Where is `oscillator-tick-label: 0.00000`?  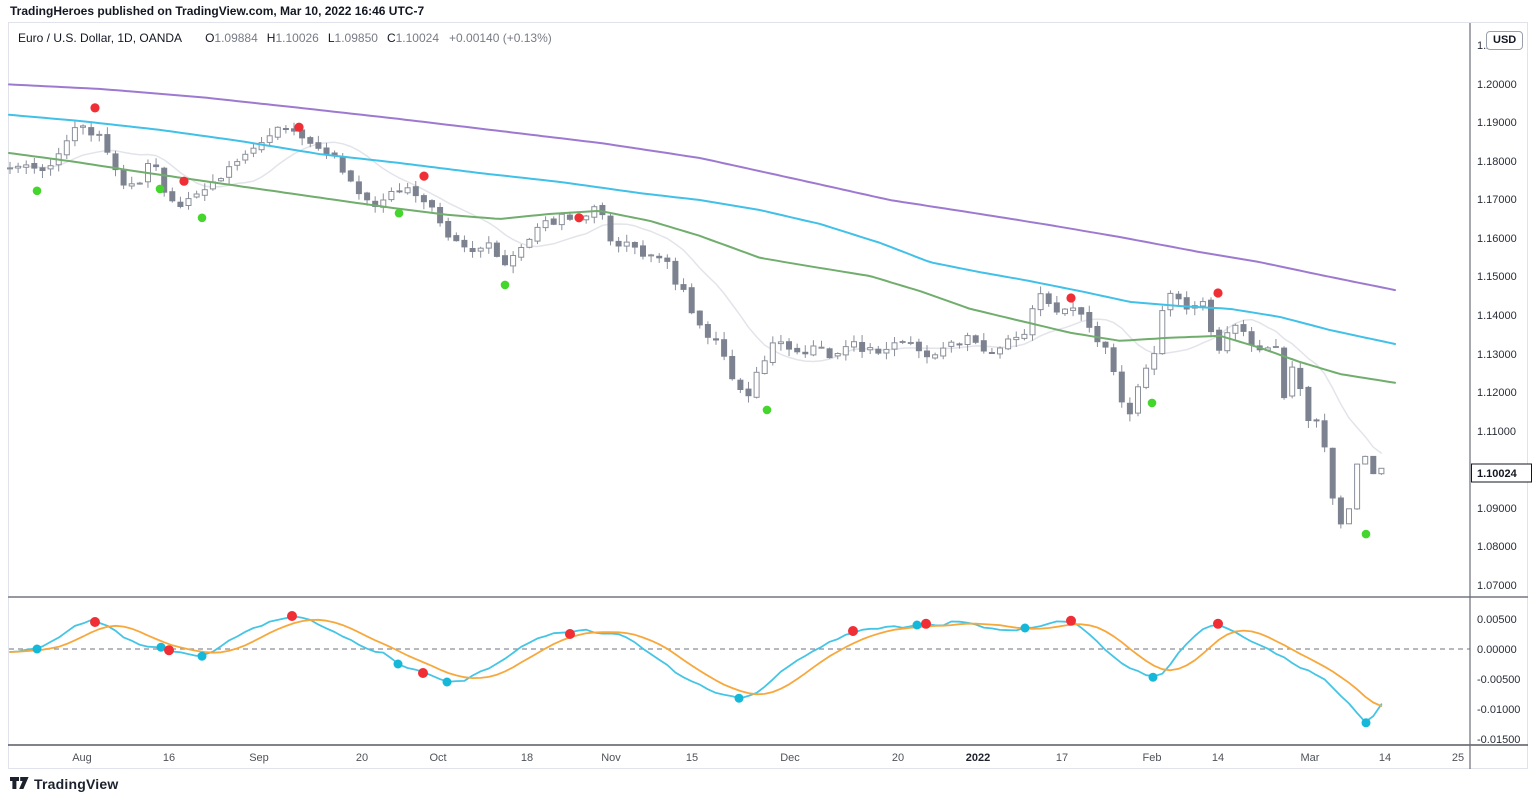 oscillator-tick-label: 0.00000 is located at coordinates (1497, 650).